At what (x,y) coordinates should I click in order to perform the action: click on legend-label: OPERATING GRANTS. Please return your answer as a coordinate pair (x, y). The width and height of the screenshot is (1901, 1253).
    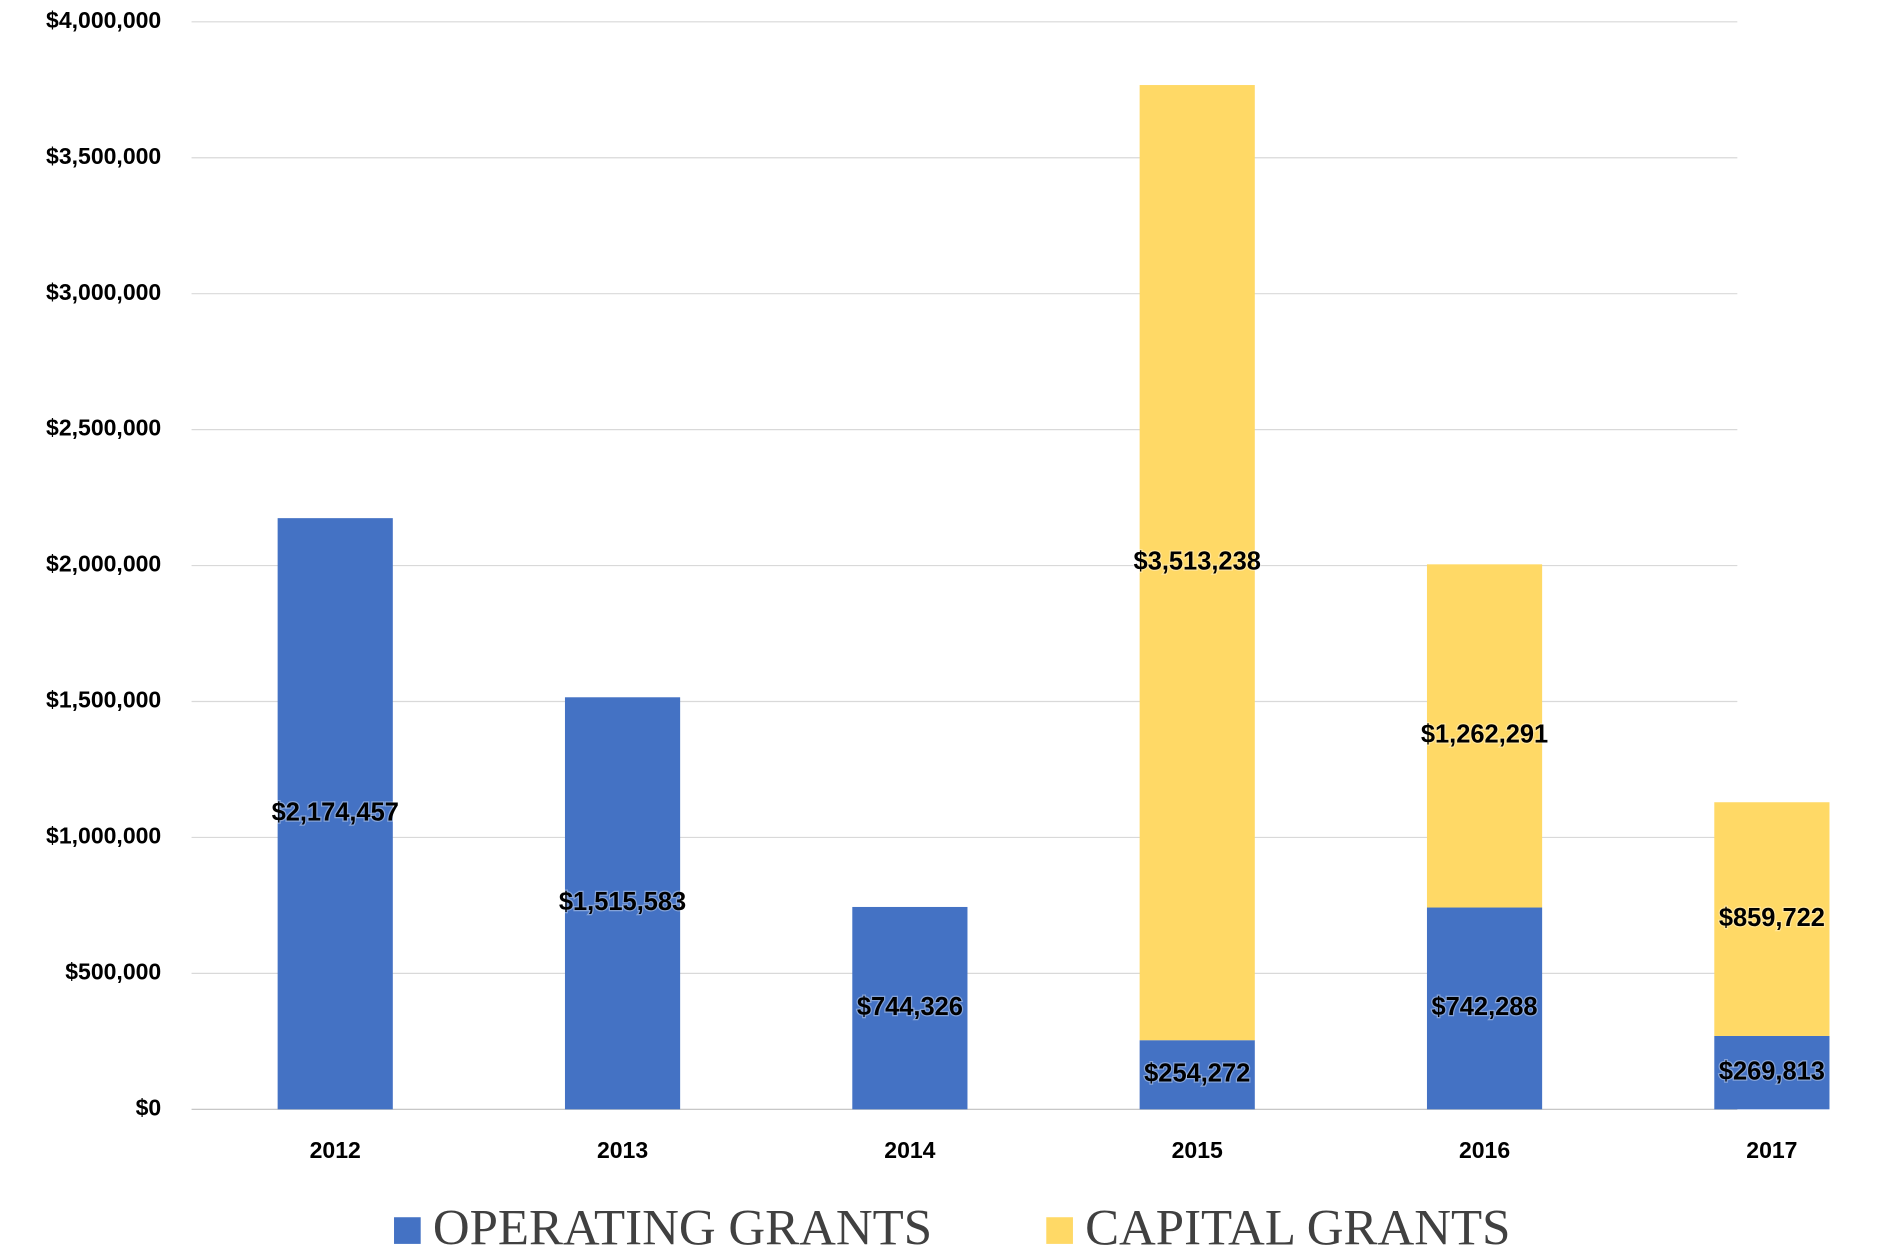
    Looking at the image, I should click on (682, 1227).